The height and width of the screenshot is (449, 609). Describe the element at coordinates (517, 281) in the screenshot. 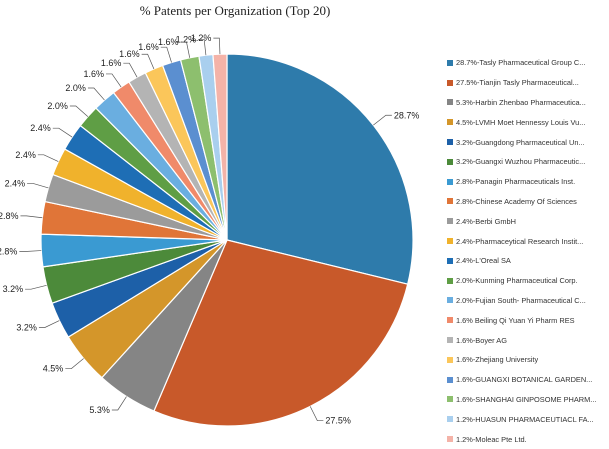

I see `legend-label: 2.0%-Kunming Pharmaceutical Corp.` at that location.